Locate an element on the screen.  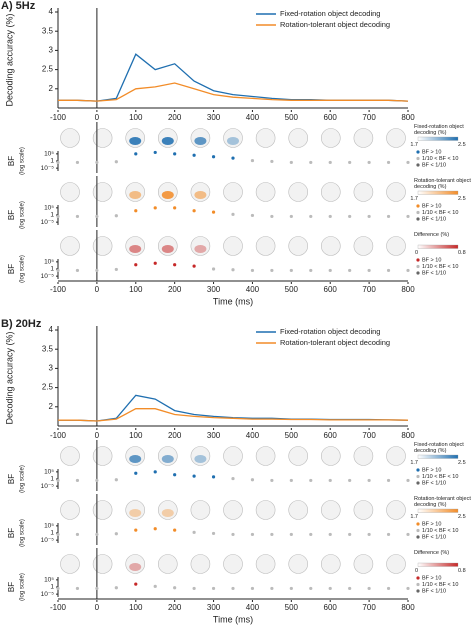
colorbar-tick-label: 0 is located at coordinates (416, 253).